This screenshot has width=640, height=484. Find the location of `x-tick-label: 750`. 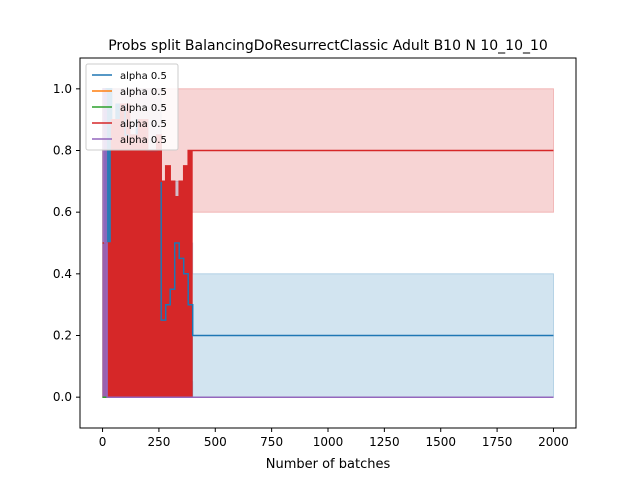

x-tick-label: 750 is located at coordinates (271, 442).